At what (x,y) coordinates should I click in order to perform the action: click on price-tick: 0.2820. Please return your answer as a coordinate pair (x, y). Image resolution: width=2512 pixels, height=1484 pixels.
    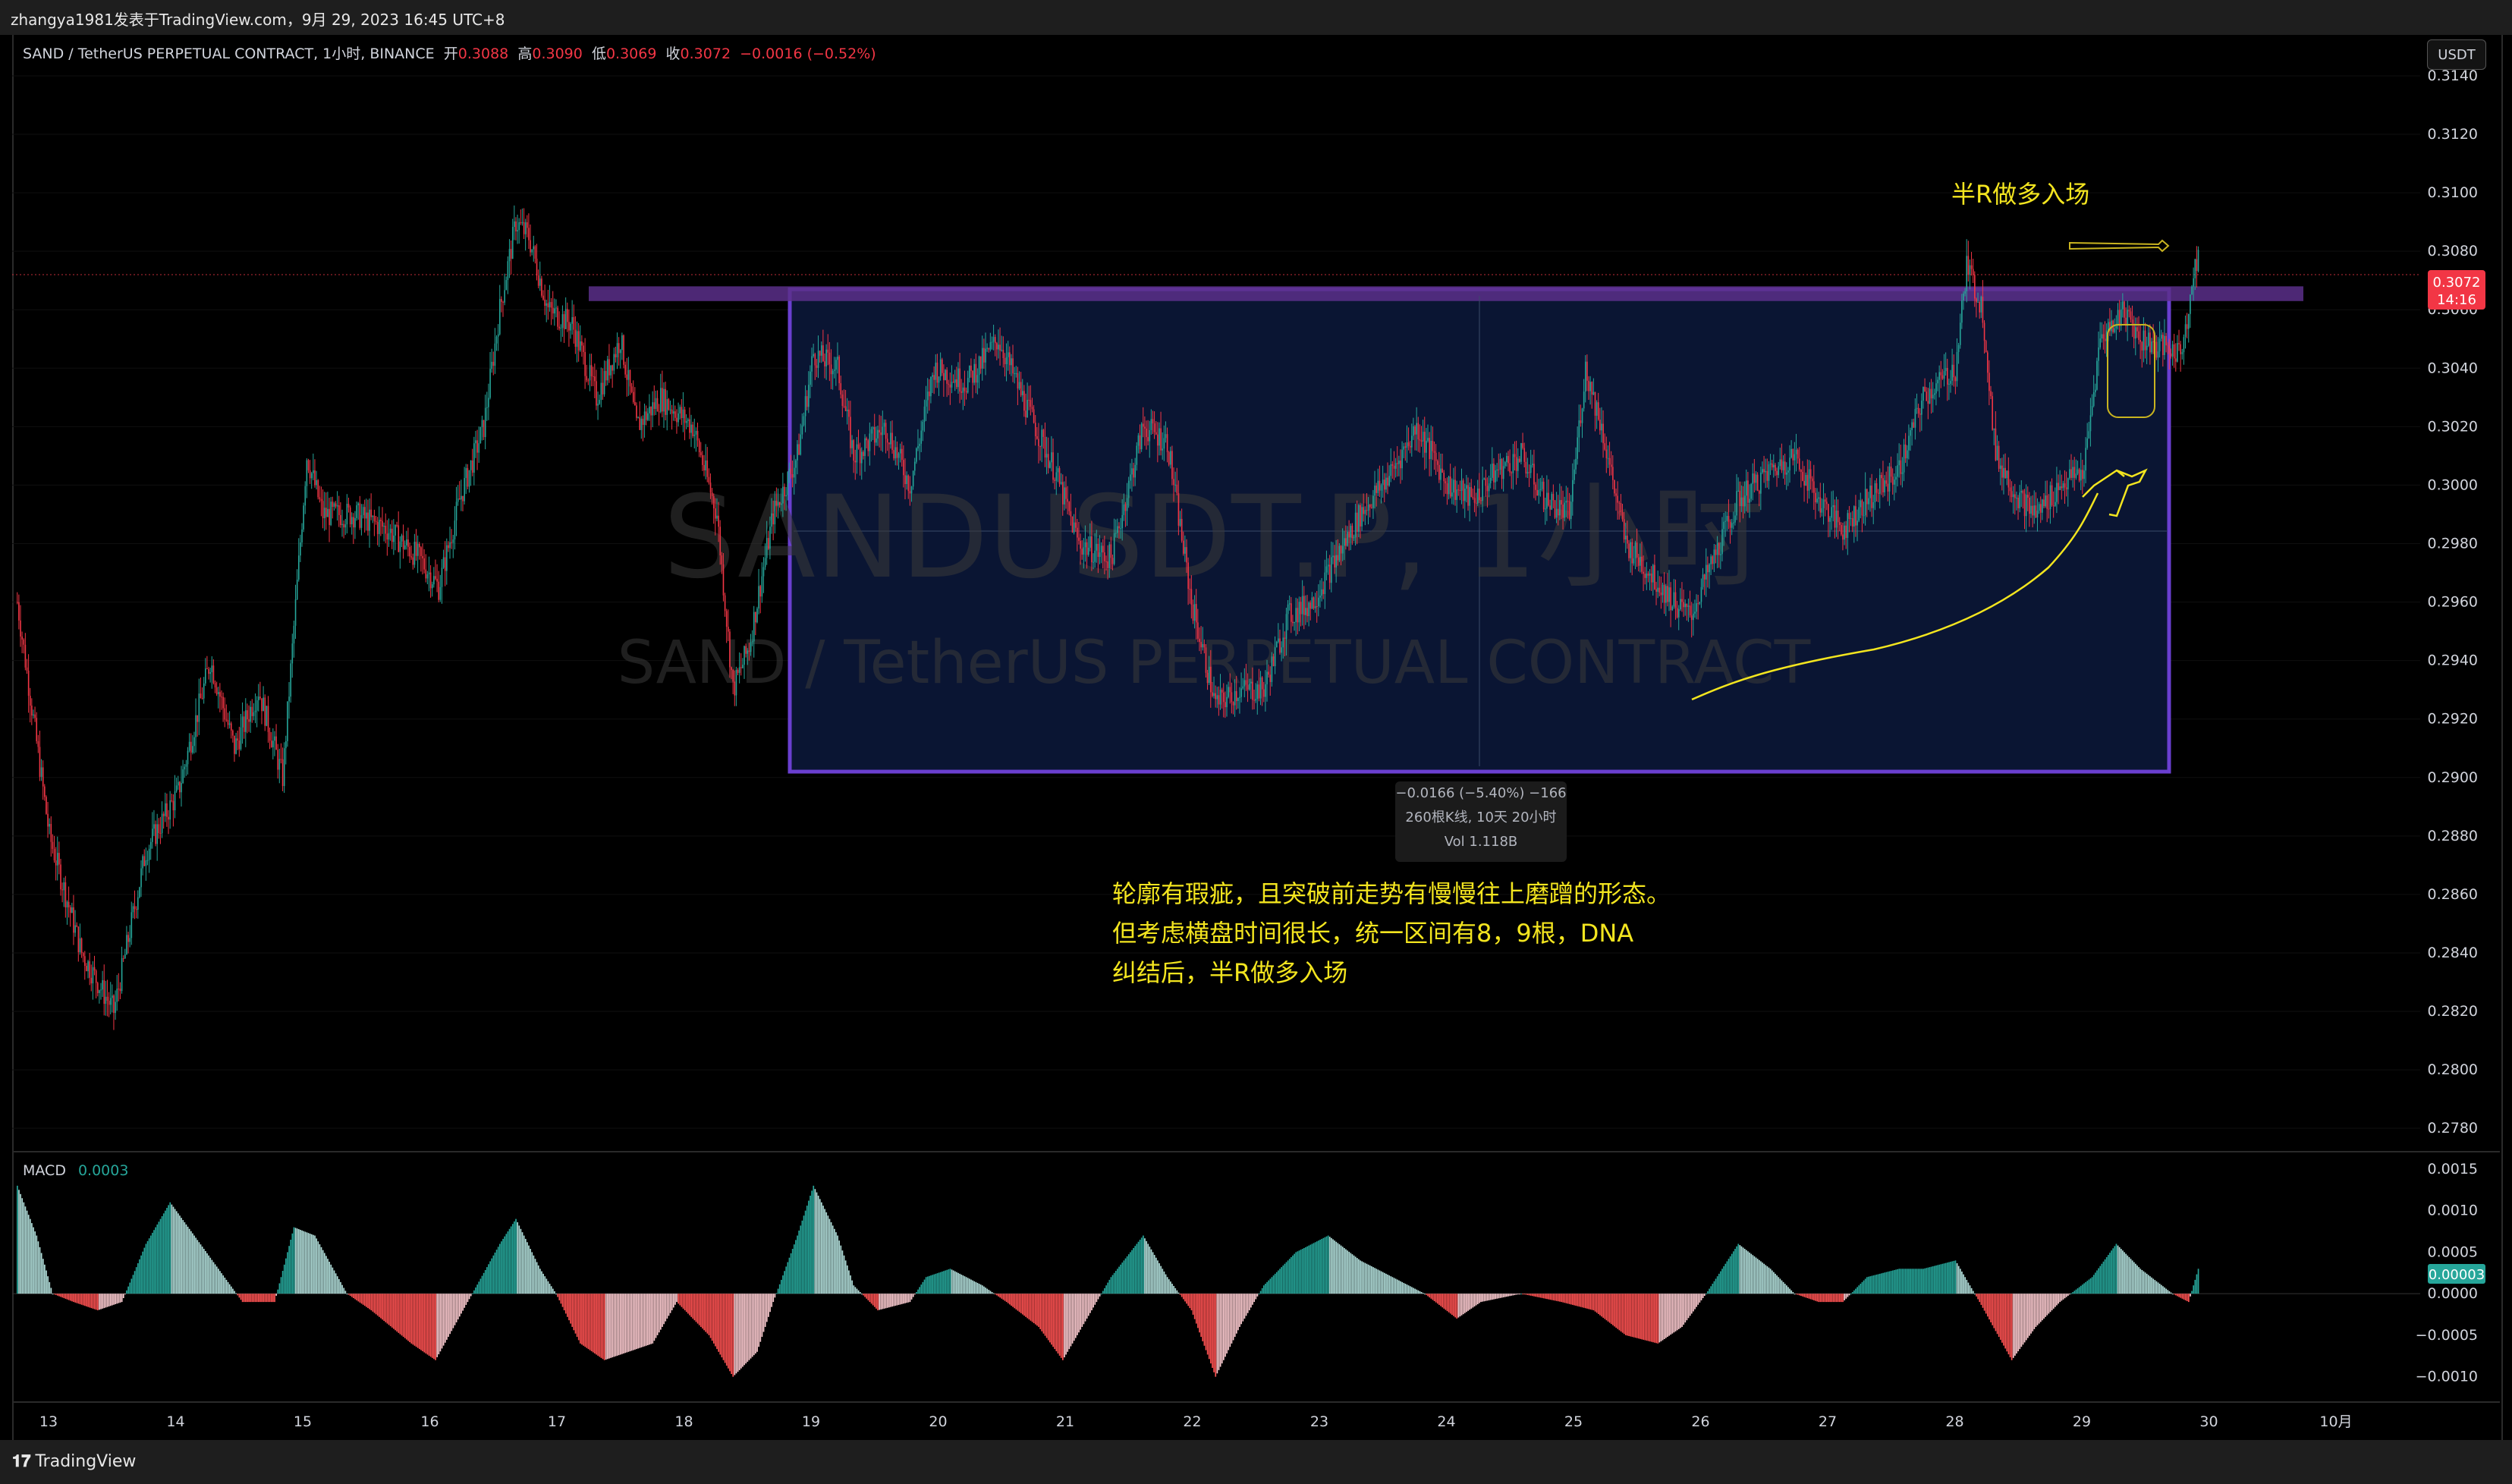
    Looking at the image, I should click on (2453, 1011).